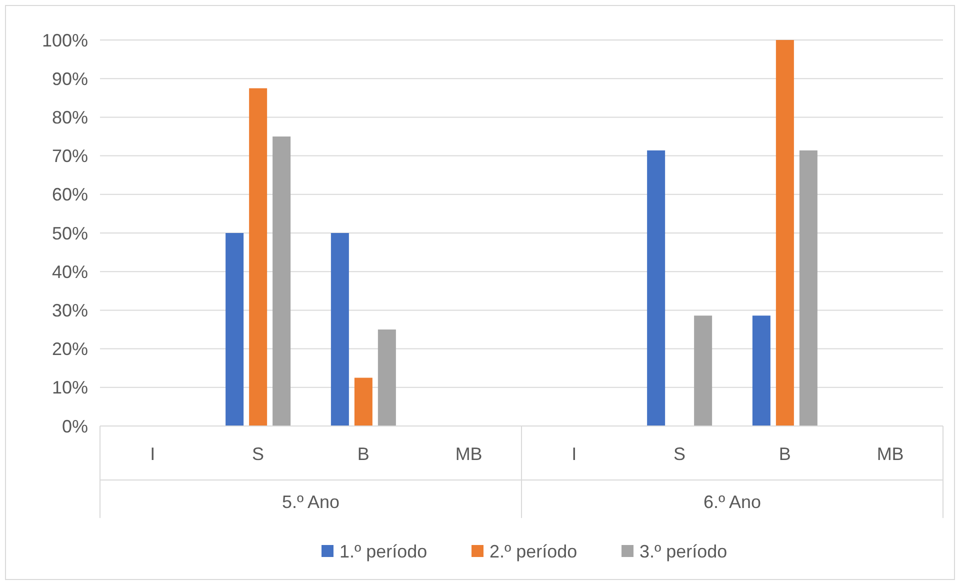 This screenshot has width=960, height=585. Describe the element at coordinates (70, 272) in the screenshot. I see `y-tick-label: 40%` at that location.